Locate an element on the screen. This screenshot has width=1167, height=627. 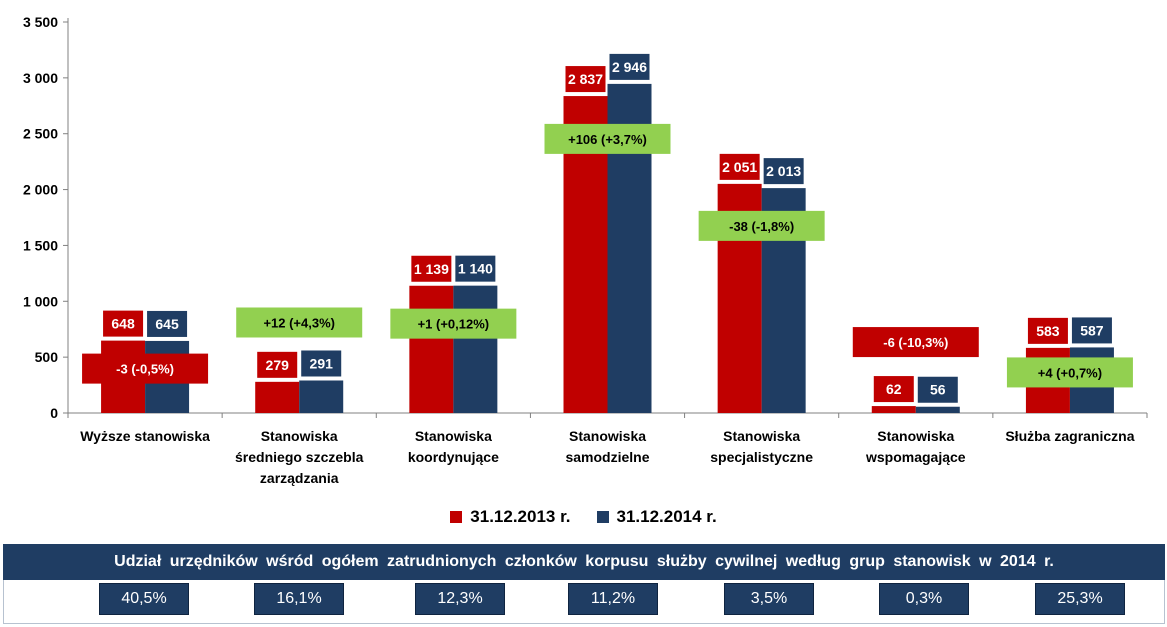
share-value-5: 0,3% is located at coordinates (924, 599).